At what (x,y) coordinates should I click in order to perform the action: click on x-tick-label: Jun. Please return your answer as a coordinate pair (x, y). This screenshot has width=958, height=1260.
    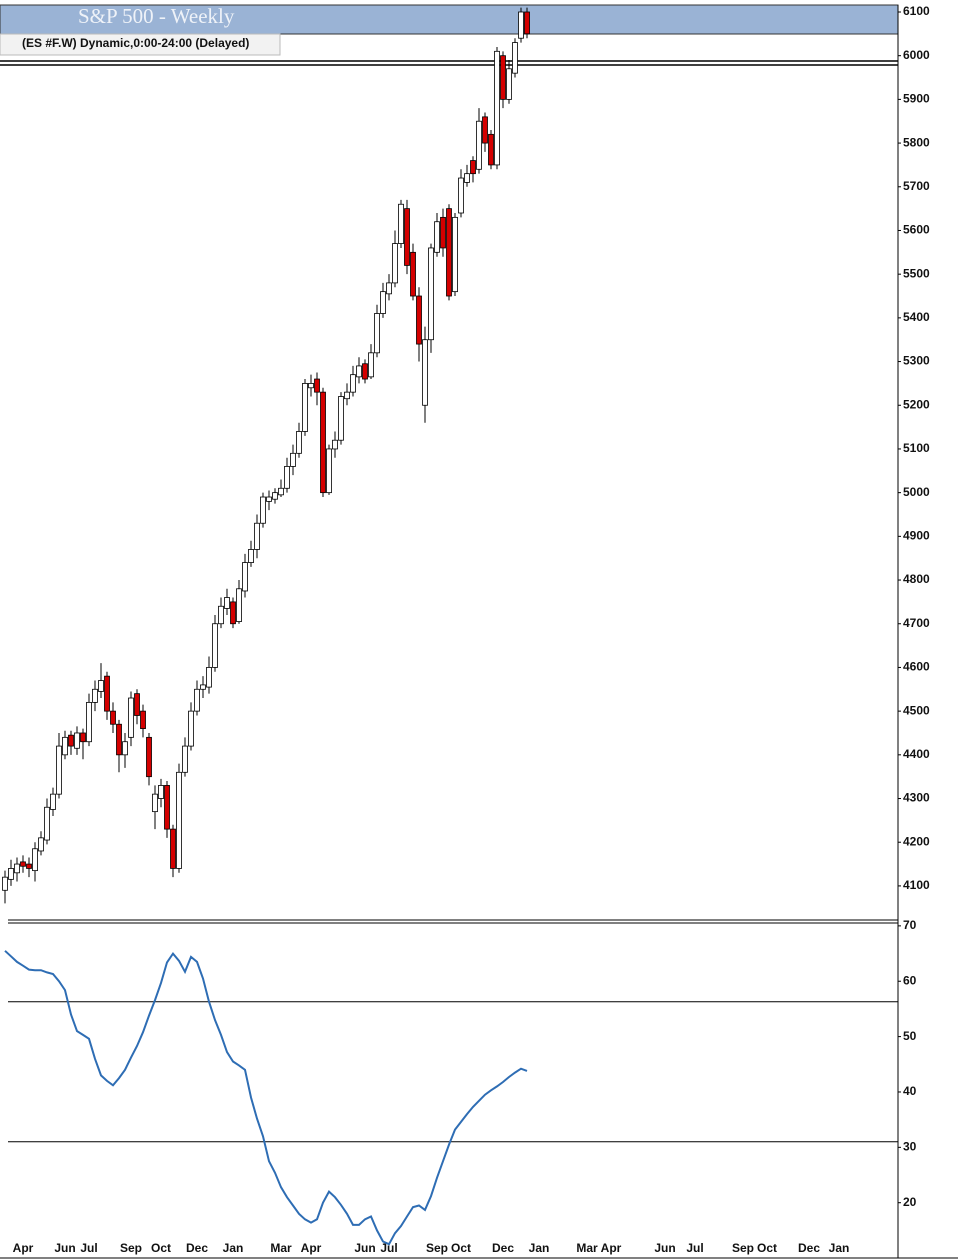
    Looking at the image, I should click on (664, 1248).